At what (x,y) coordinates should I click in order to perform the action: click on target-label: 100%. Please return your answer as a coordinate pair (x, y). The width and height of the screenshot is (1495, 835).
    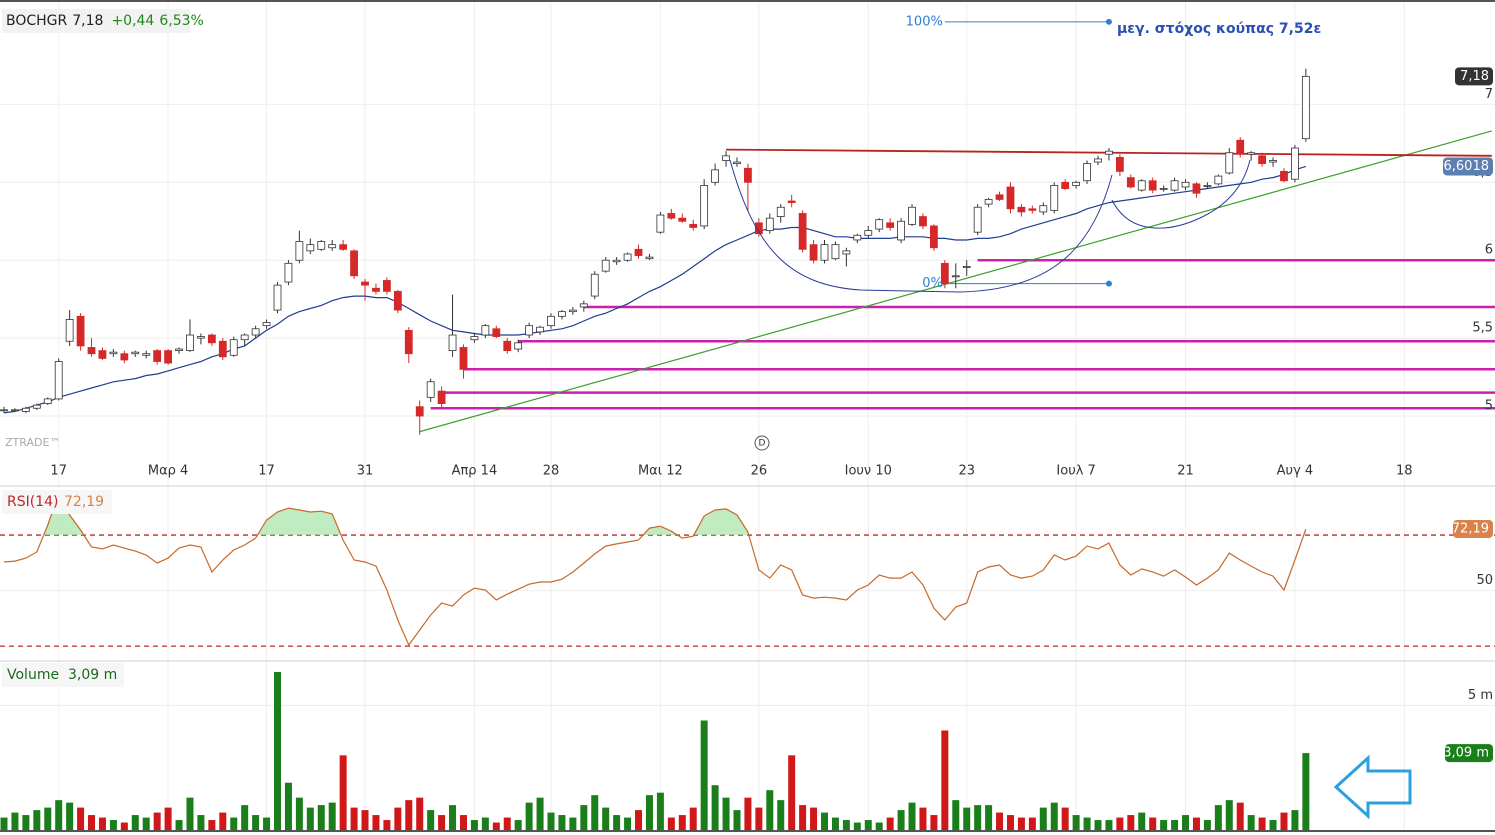
    Looking at the image, I should click on (924, 21).